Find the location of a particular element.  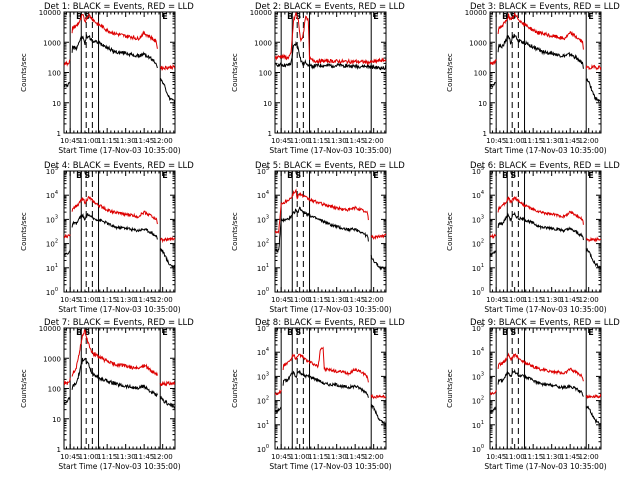

y-tick-label: 10000 is located at coordinates (476, 13).